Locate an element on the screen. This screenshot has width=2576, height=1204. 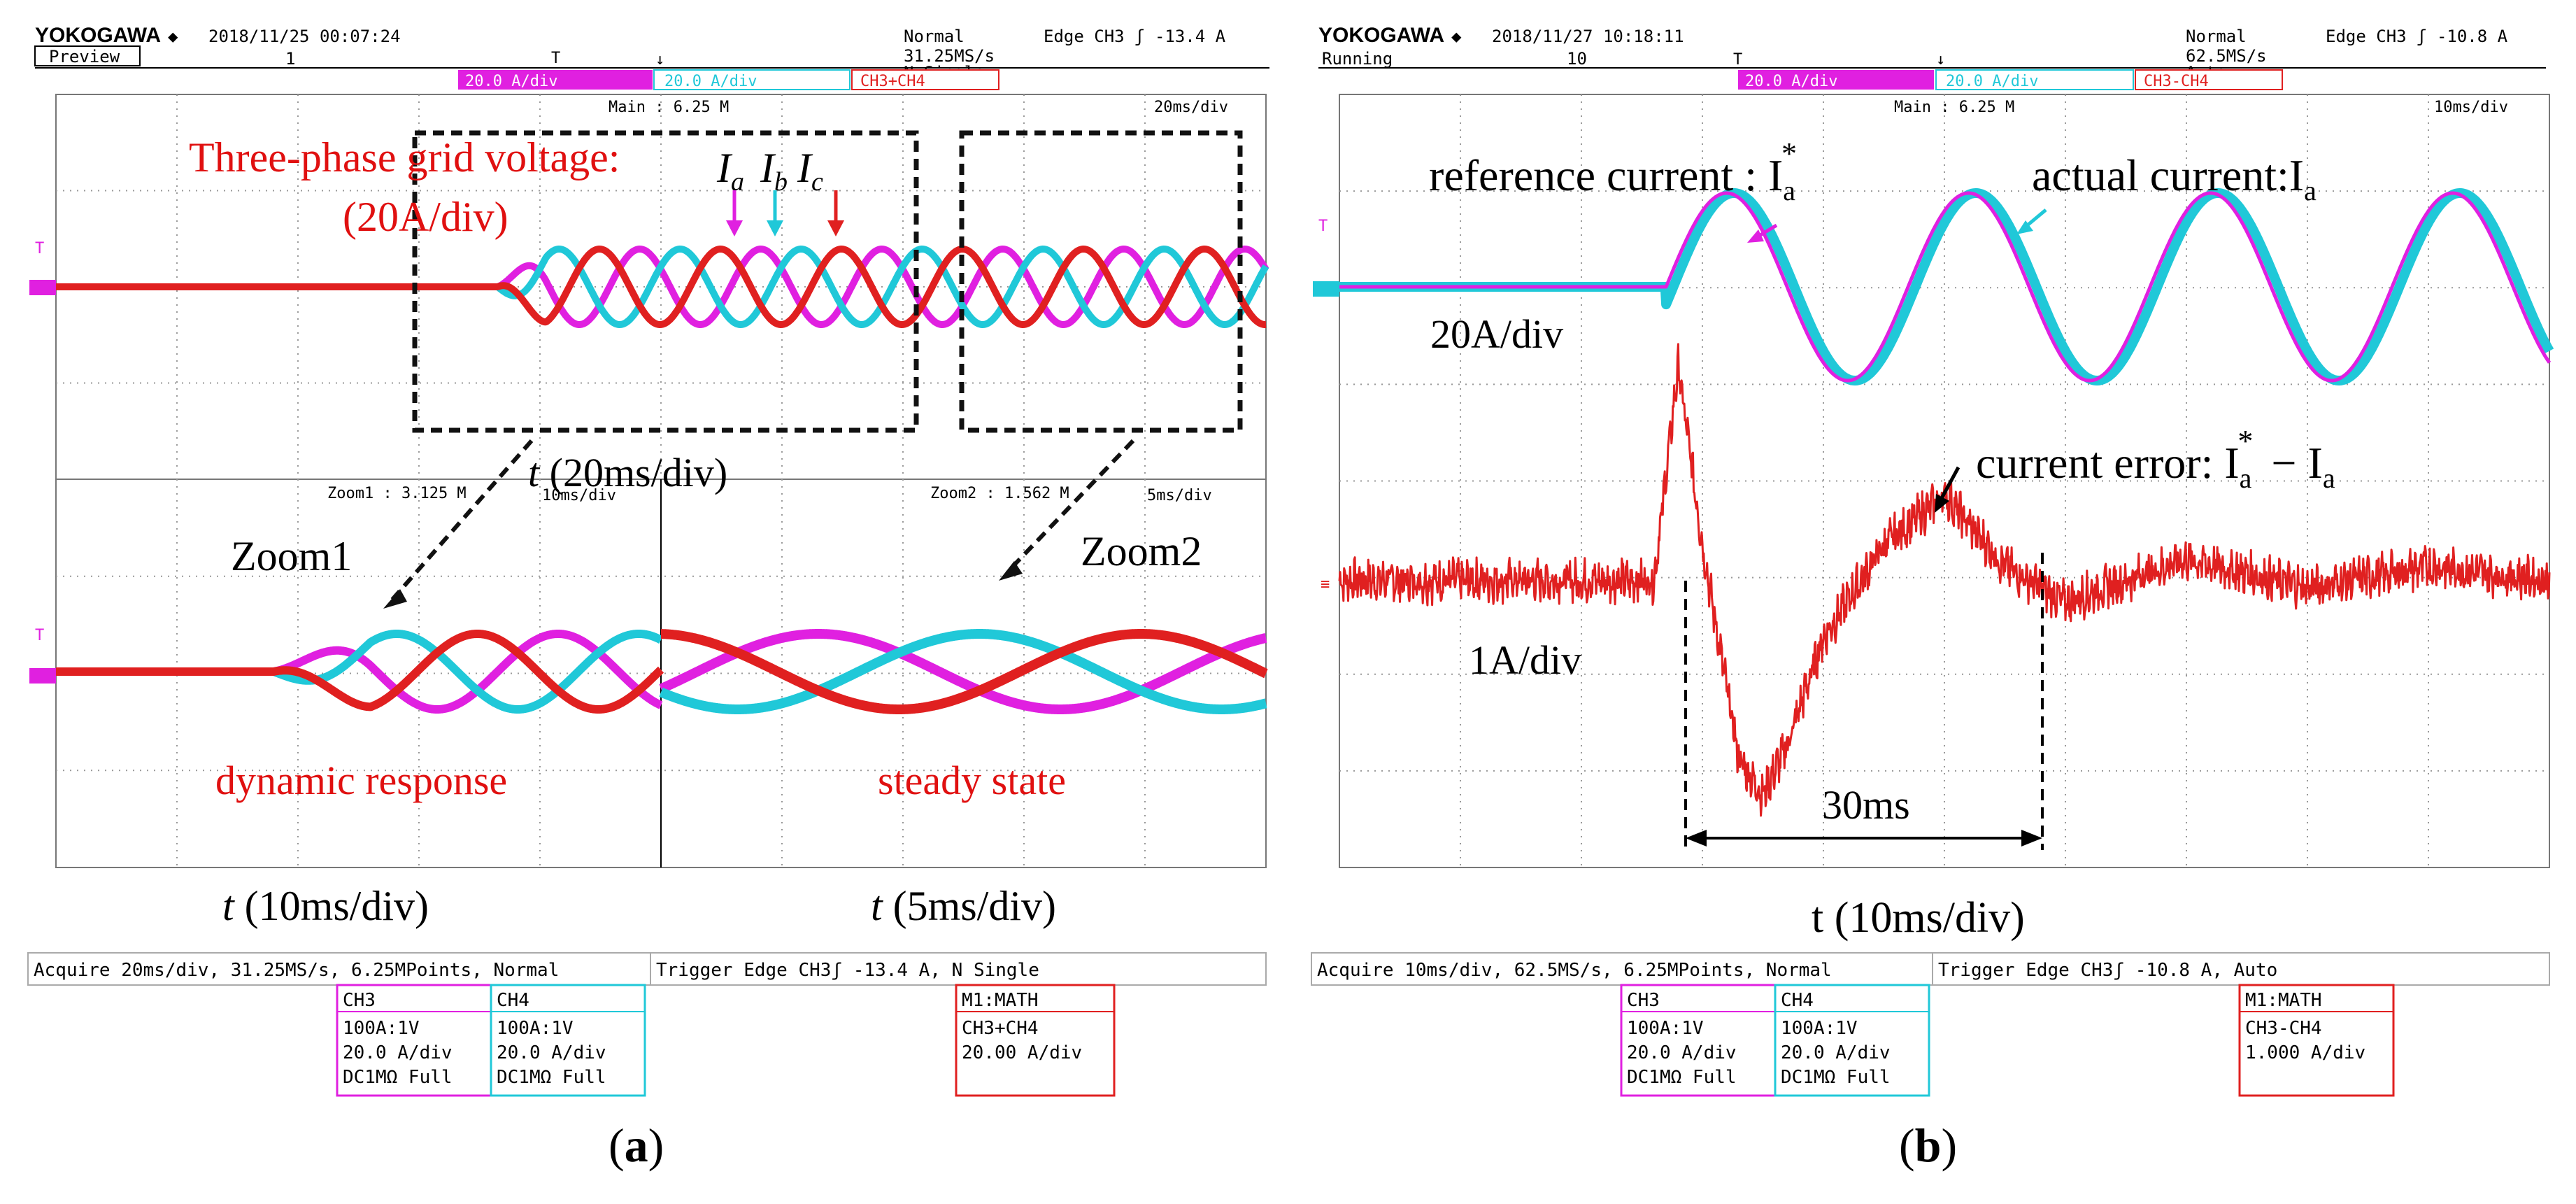
main-waveforms is located at coordinates (661, 287).